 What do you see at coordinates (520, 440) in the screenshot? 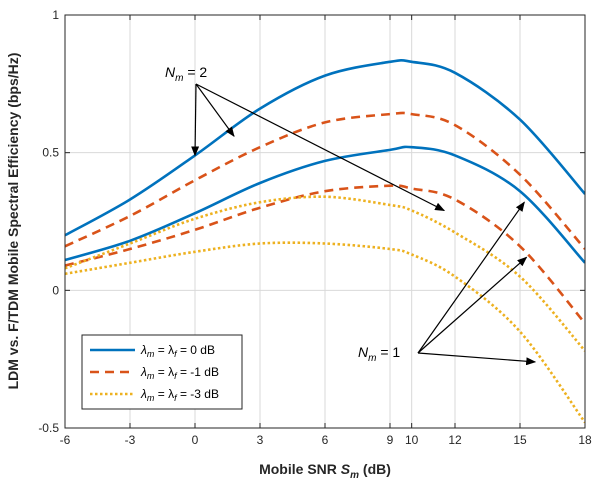
I see `x-tick-label: 15` at bounding box center [520, 440].